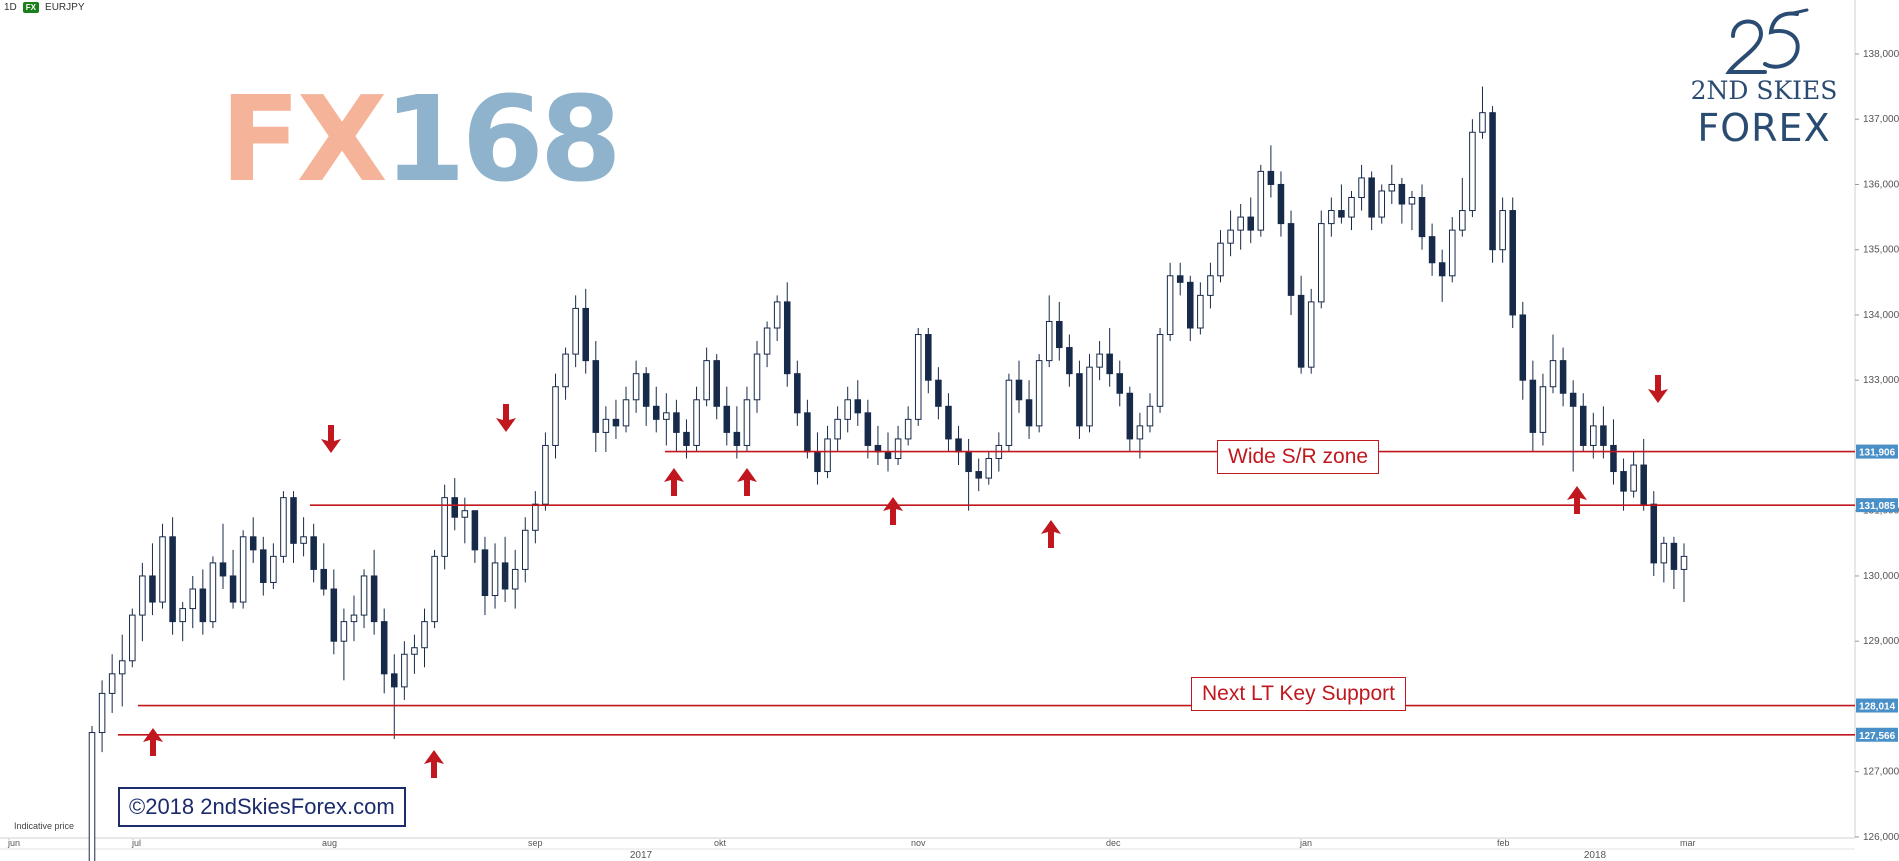 This screenshot has width=1899, height=861. I want to click on x-tick-label: 2018, so click(1595, 855).